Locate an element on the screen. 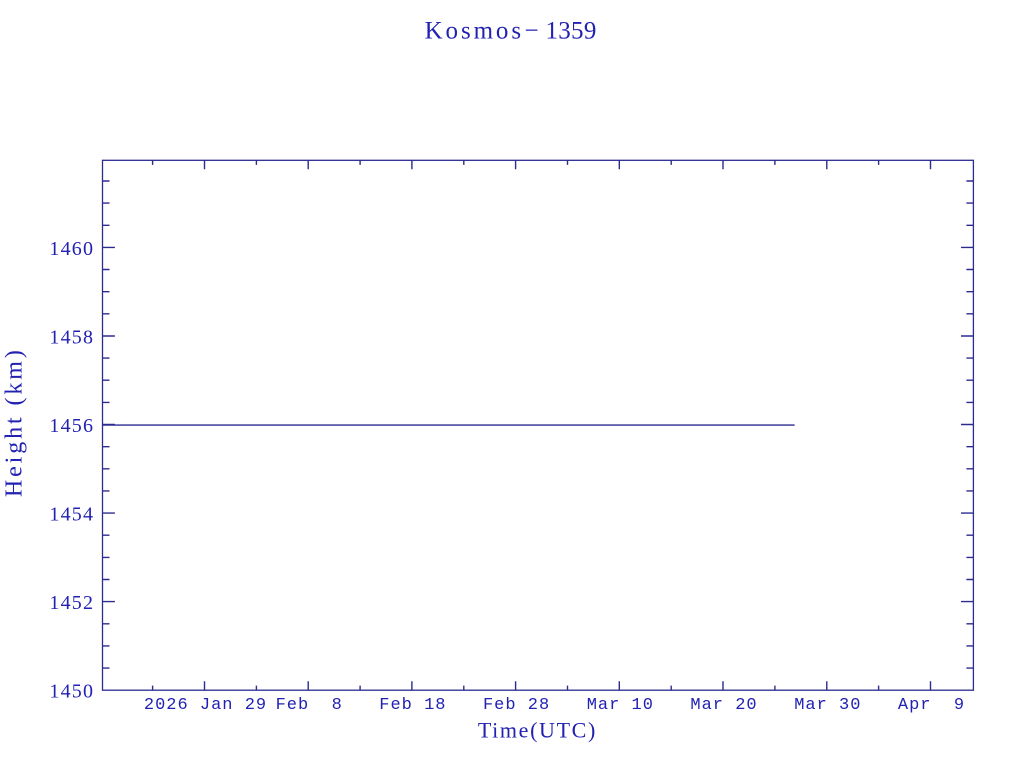  svg-text: 1450 is located at coordinates (71, 692).